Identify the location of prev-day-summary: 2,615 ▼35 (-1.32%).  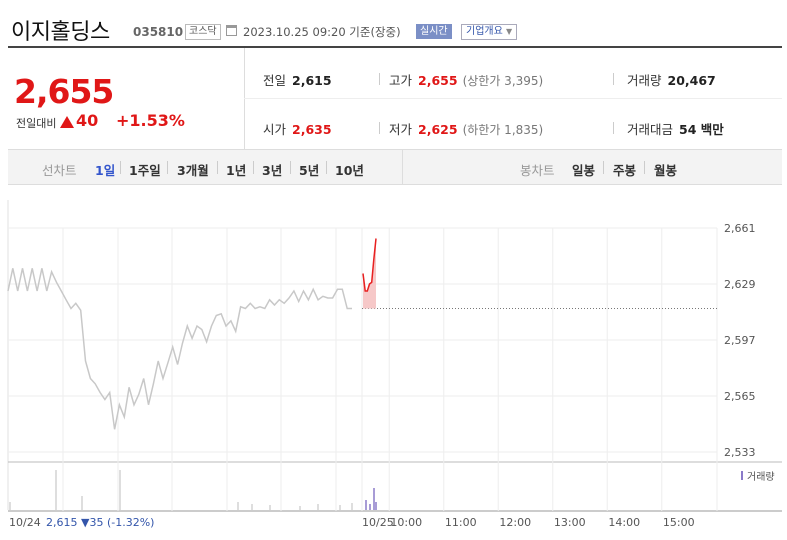
(100, 522).